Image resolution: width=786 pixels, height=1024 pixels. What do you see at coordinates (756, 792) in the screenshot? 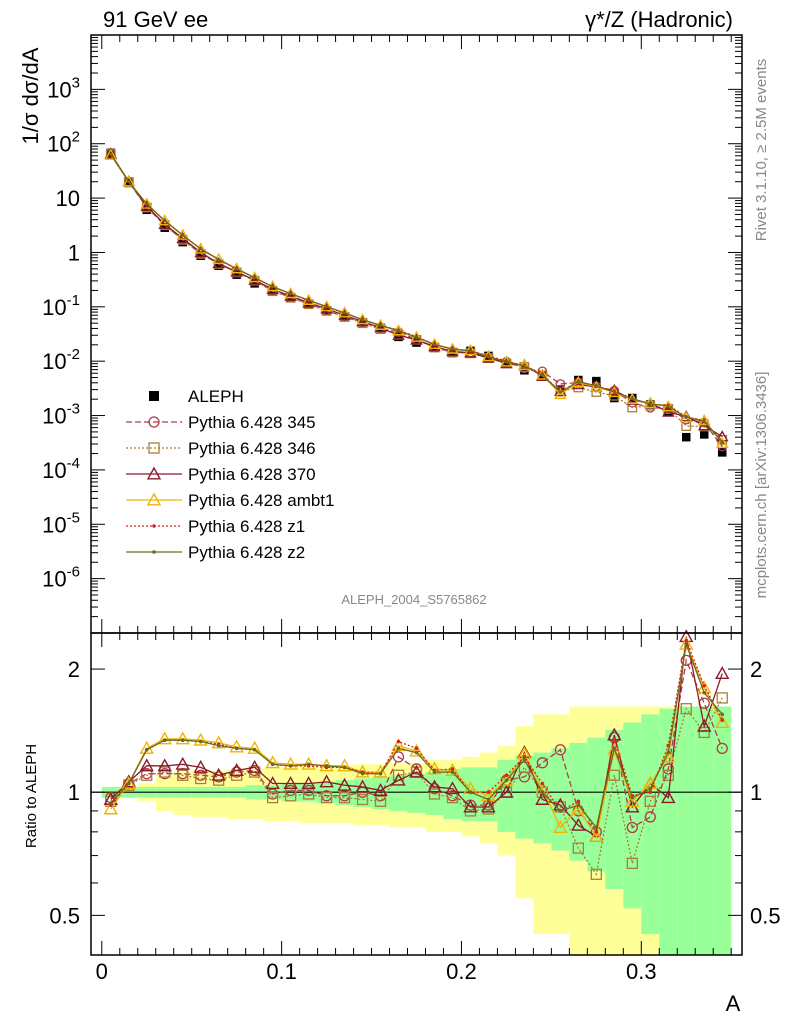
I see `ratio-y-tick-label-right: 1` at bounding box center [756, 792].